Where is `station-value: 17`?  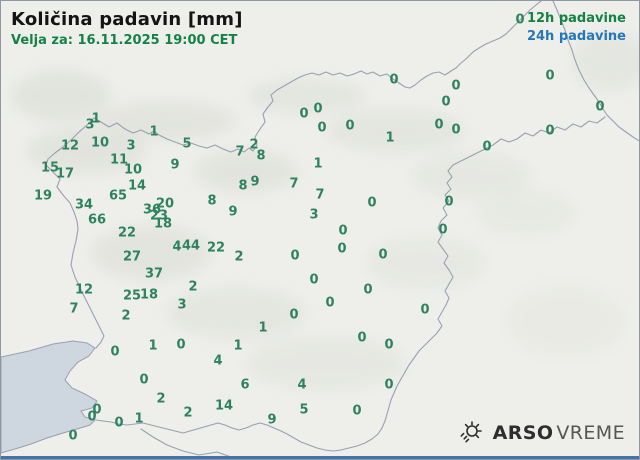 station-value: 17 is located at coordinates (65, 174).